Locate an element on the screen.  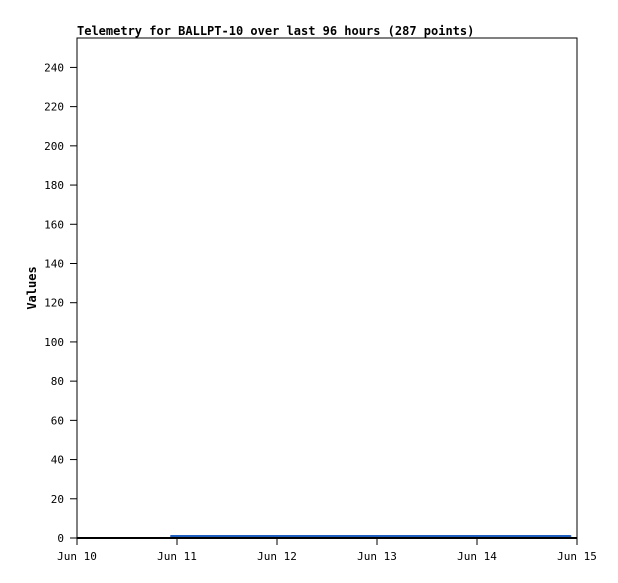
y-tick-label: 0 is located at coordinates (60, 538).